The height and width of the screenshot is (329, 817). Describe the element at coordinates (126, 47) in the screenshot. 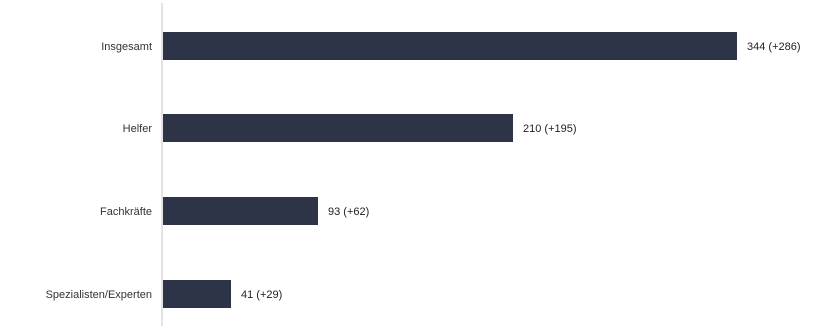

I see `category-label: Insgesamt` at that location.